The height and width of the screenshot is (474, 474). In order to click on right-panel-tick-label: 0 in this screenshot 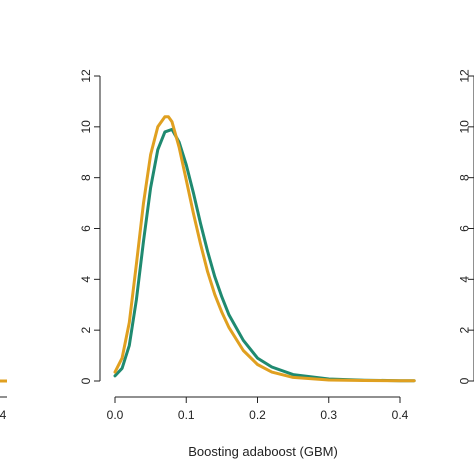, I will do `click(465, 380)`.